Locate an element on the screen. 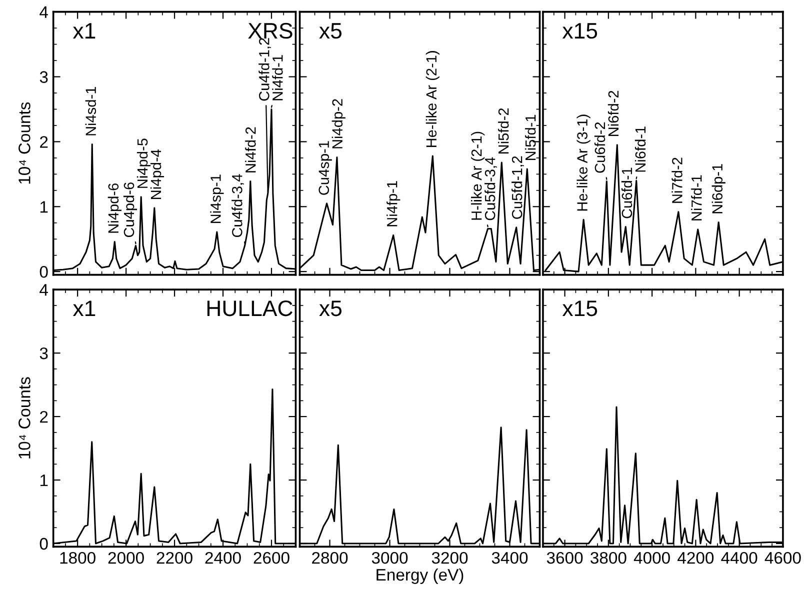 The height and width of the screenshot is (591, 808). annotation: He-like Ar (3-1) is located at coordinates (583, 162).